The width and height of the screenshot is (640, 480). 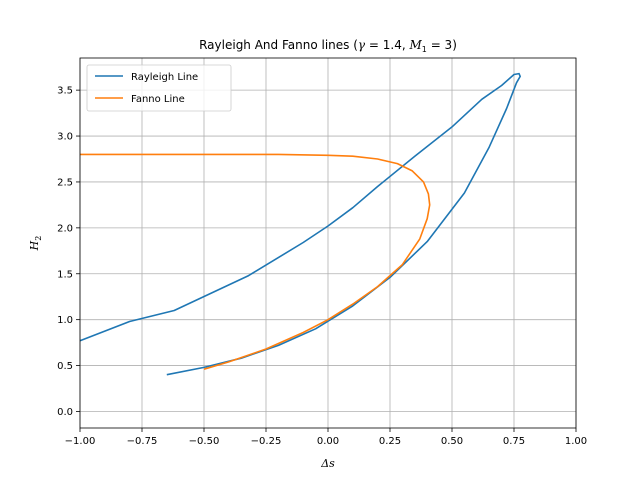 I want to click on x-tick-label: −0.75, so click(x=142, y=441).